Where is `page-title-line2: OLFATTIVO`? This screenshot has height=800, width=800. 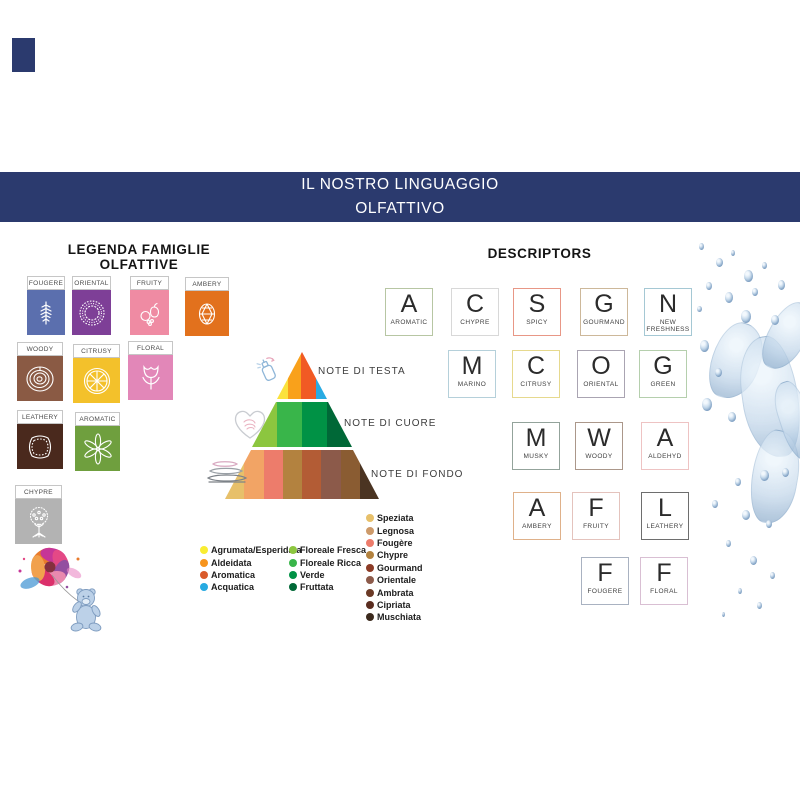
page-title-line2: OLFATTIVO is located at coordinates (400, 208).